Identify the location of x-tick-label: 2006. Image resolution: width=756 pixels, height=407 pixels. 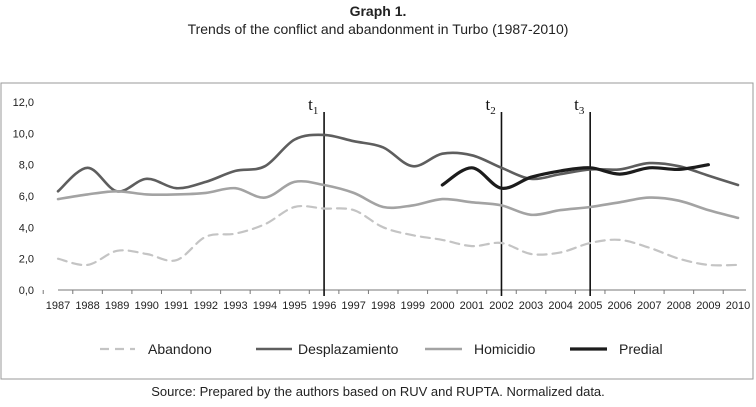
(619, 306).